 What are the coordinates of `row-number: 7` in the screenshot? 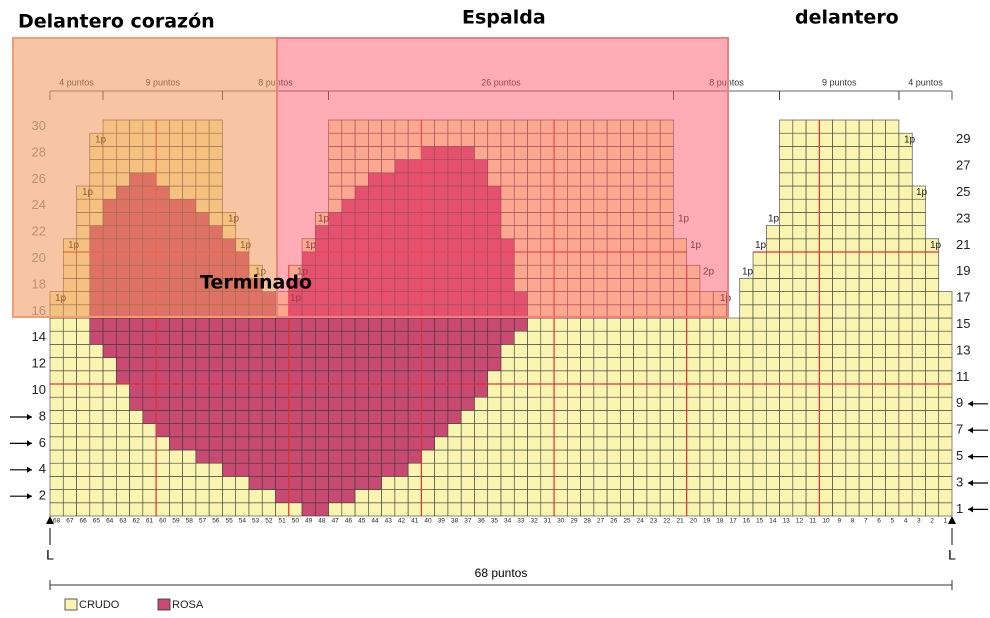 It's located at (959, 429).